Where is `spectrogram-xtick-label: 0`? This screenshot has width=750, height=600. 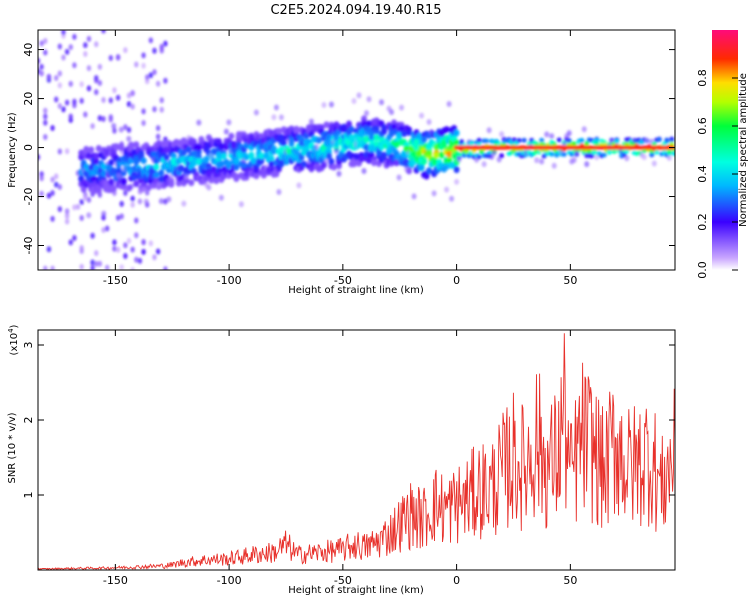 spectrogram-xtick-label: 0 is located at coordinates (456, 280).